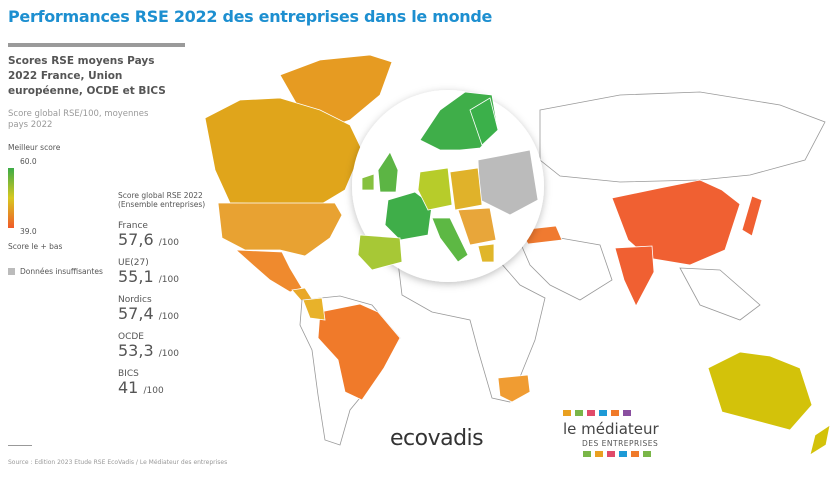  I want to click on greece, so click(486, 253).